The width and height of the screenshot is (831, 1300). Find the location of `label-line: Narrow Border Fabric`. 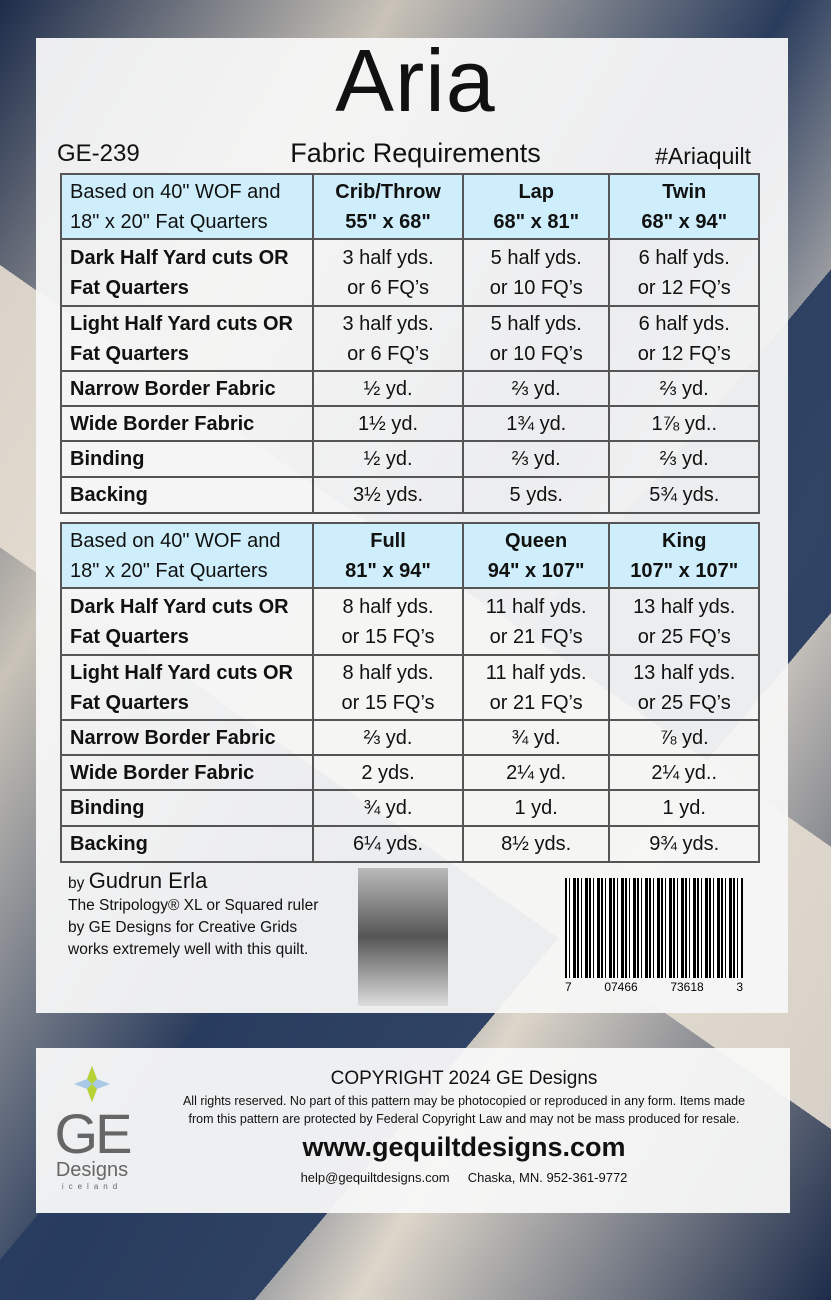

label-line: Narrow Border Fabric is located at coordinates (173, 388).